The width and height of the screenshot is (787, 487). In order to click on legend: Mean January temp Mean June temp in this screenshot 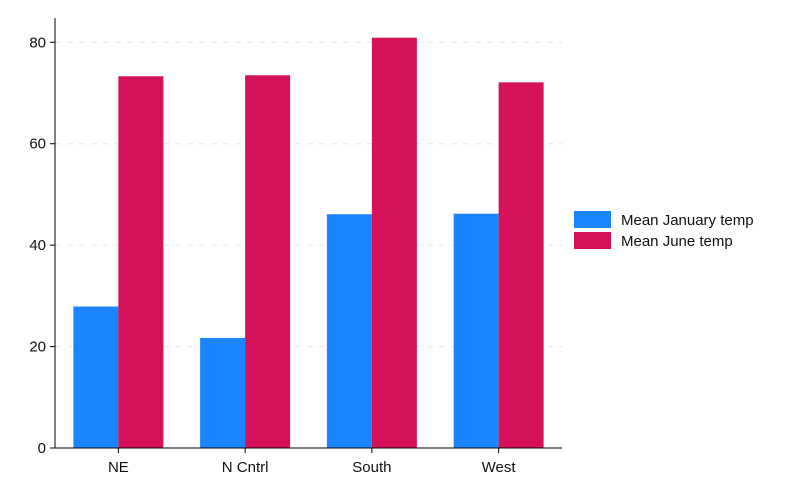, I will do `click(664, 230)`.